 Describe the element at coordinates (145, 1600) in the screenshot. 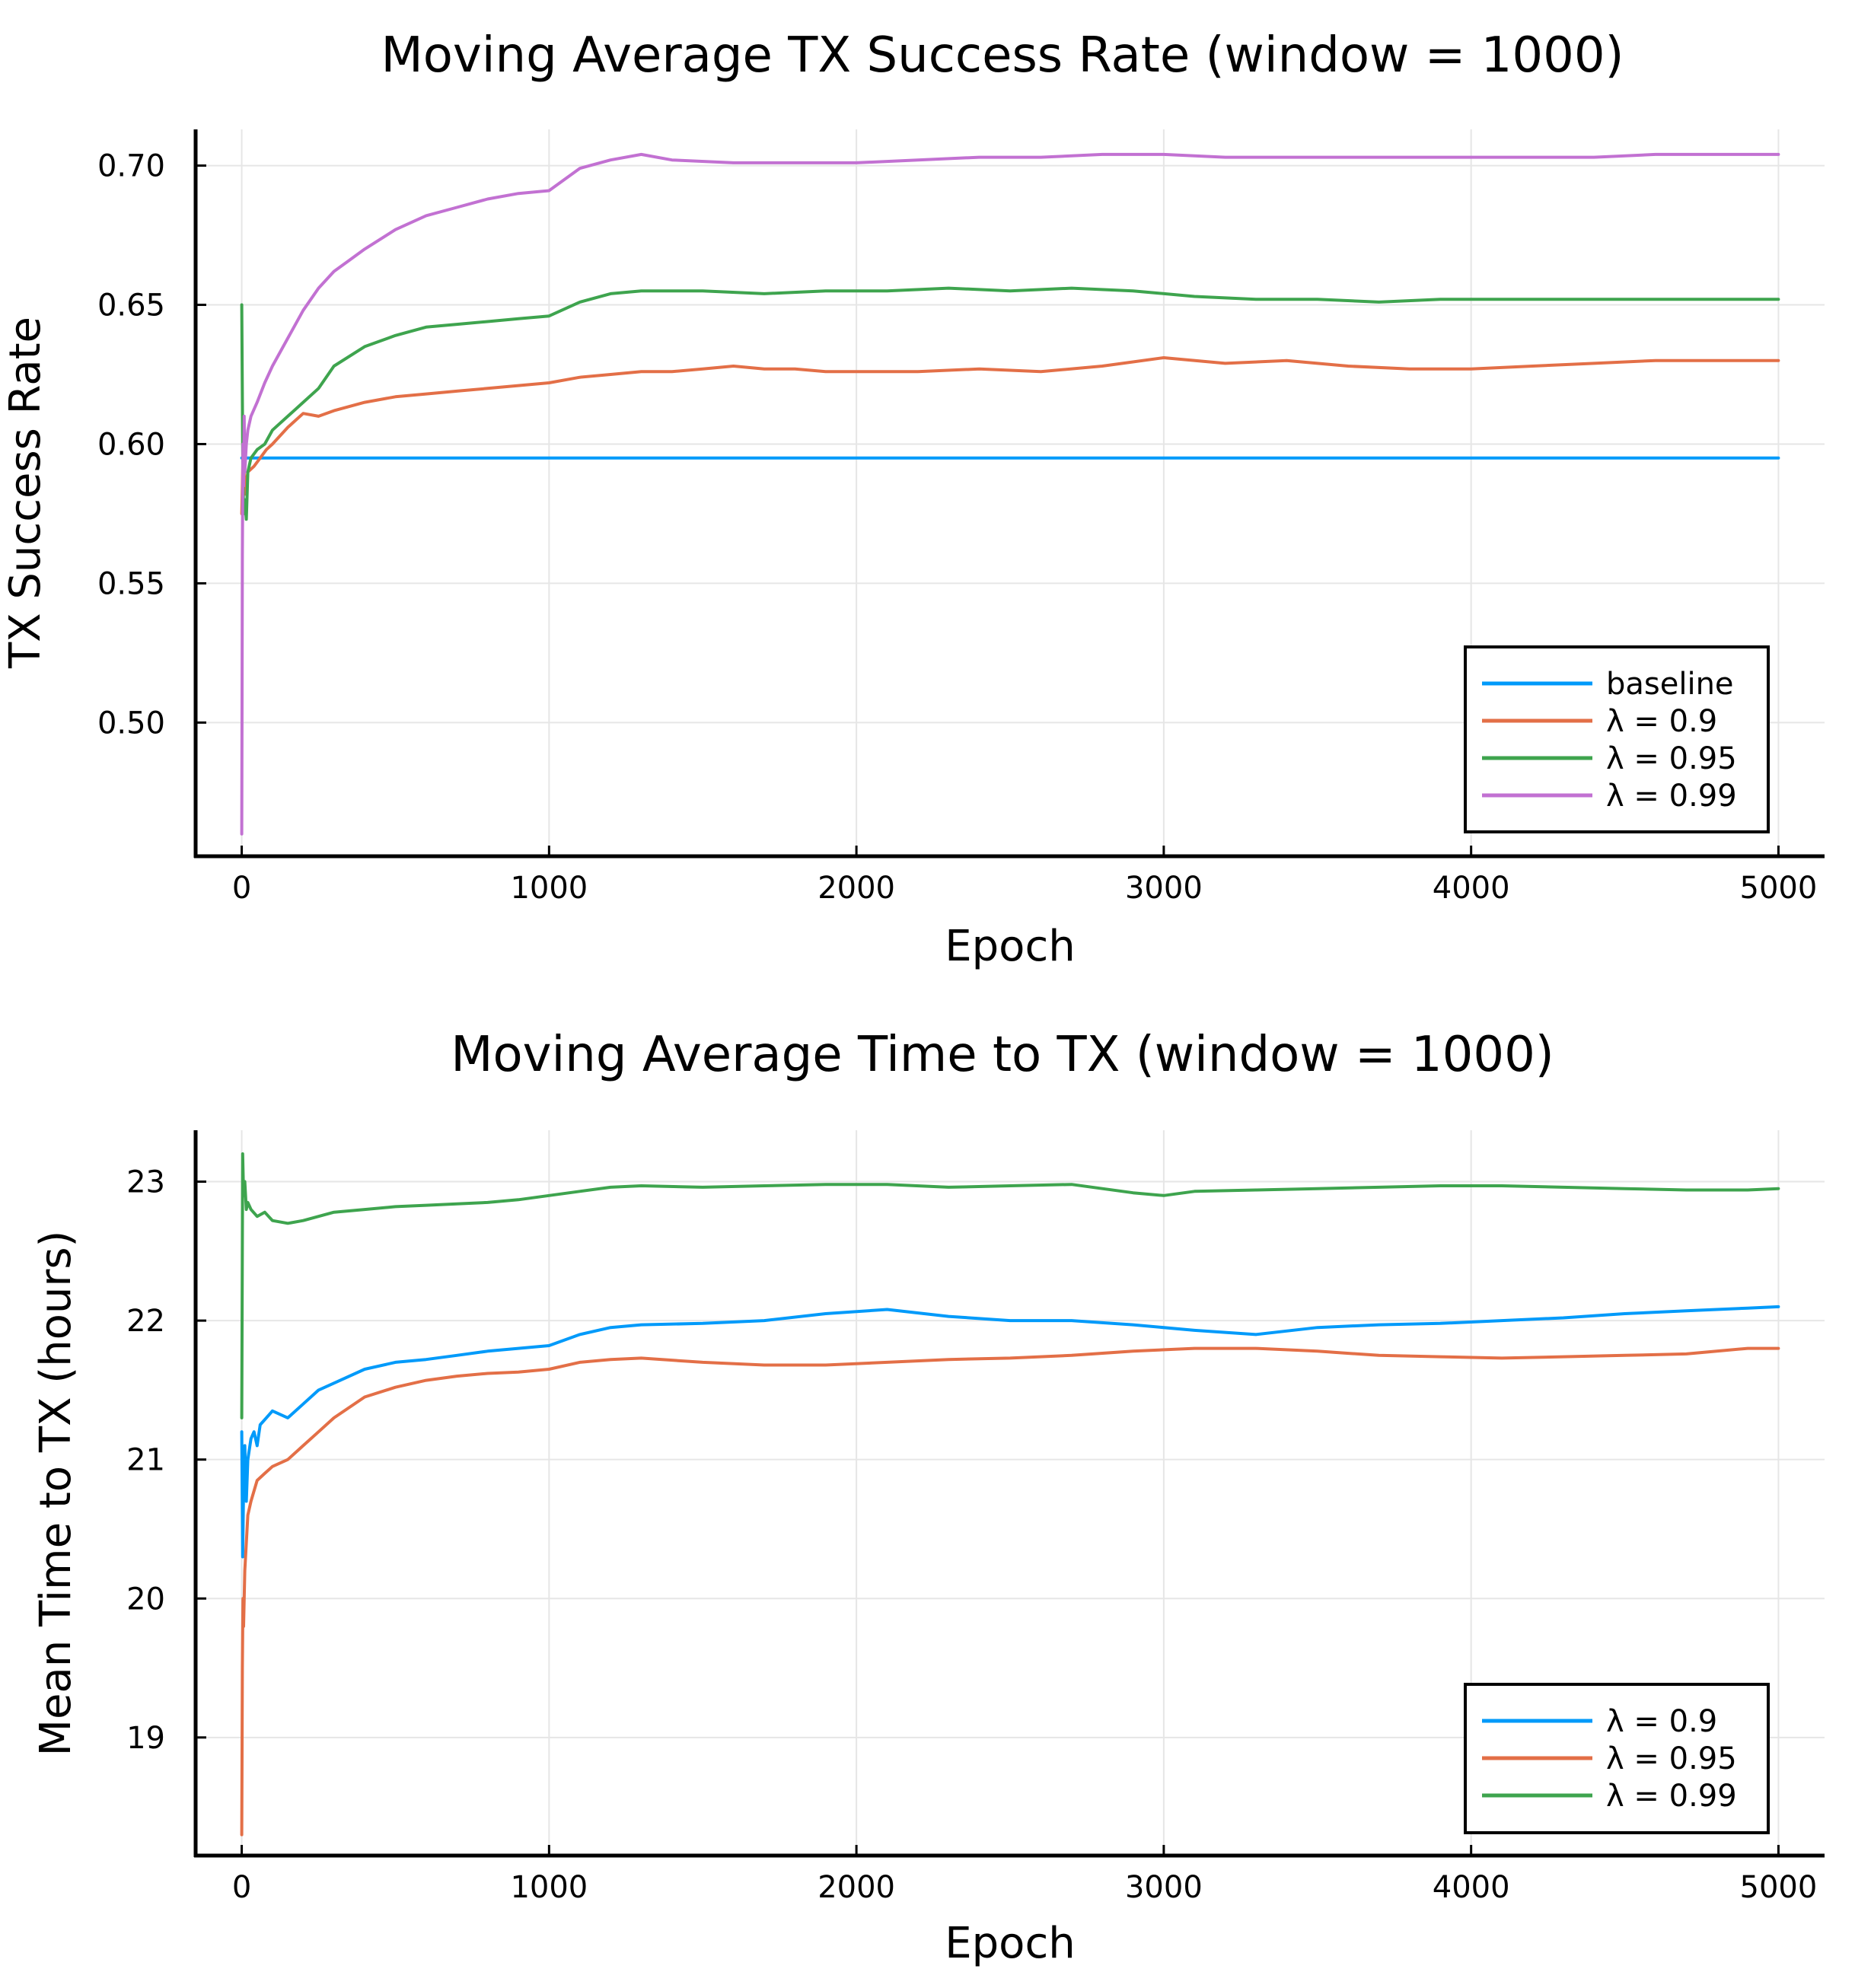

I see `y-tick-label: 20` at that location.